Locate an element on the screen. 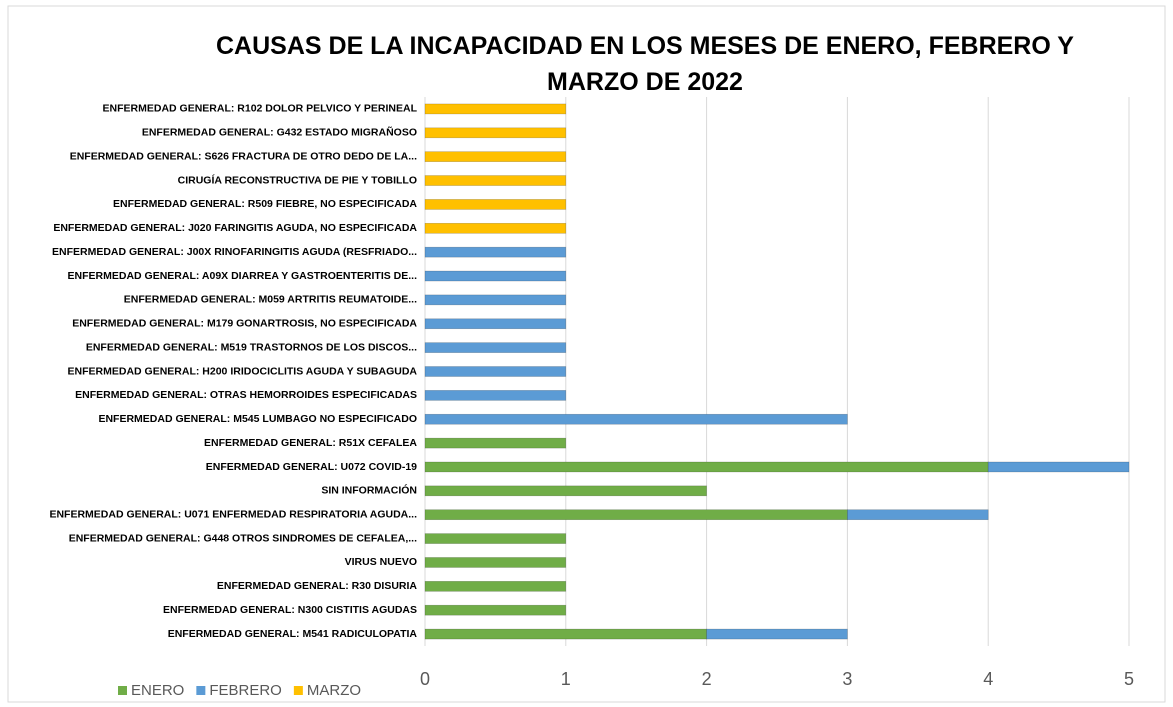 The height and width of the screenshot is (707, 1173). y-tick-label: ENFERMEDAD GENERAL: U072 COVID-19 is located at coordinates (311, 467).